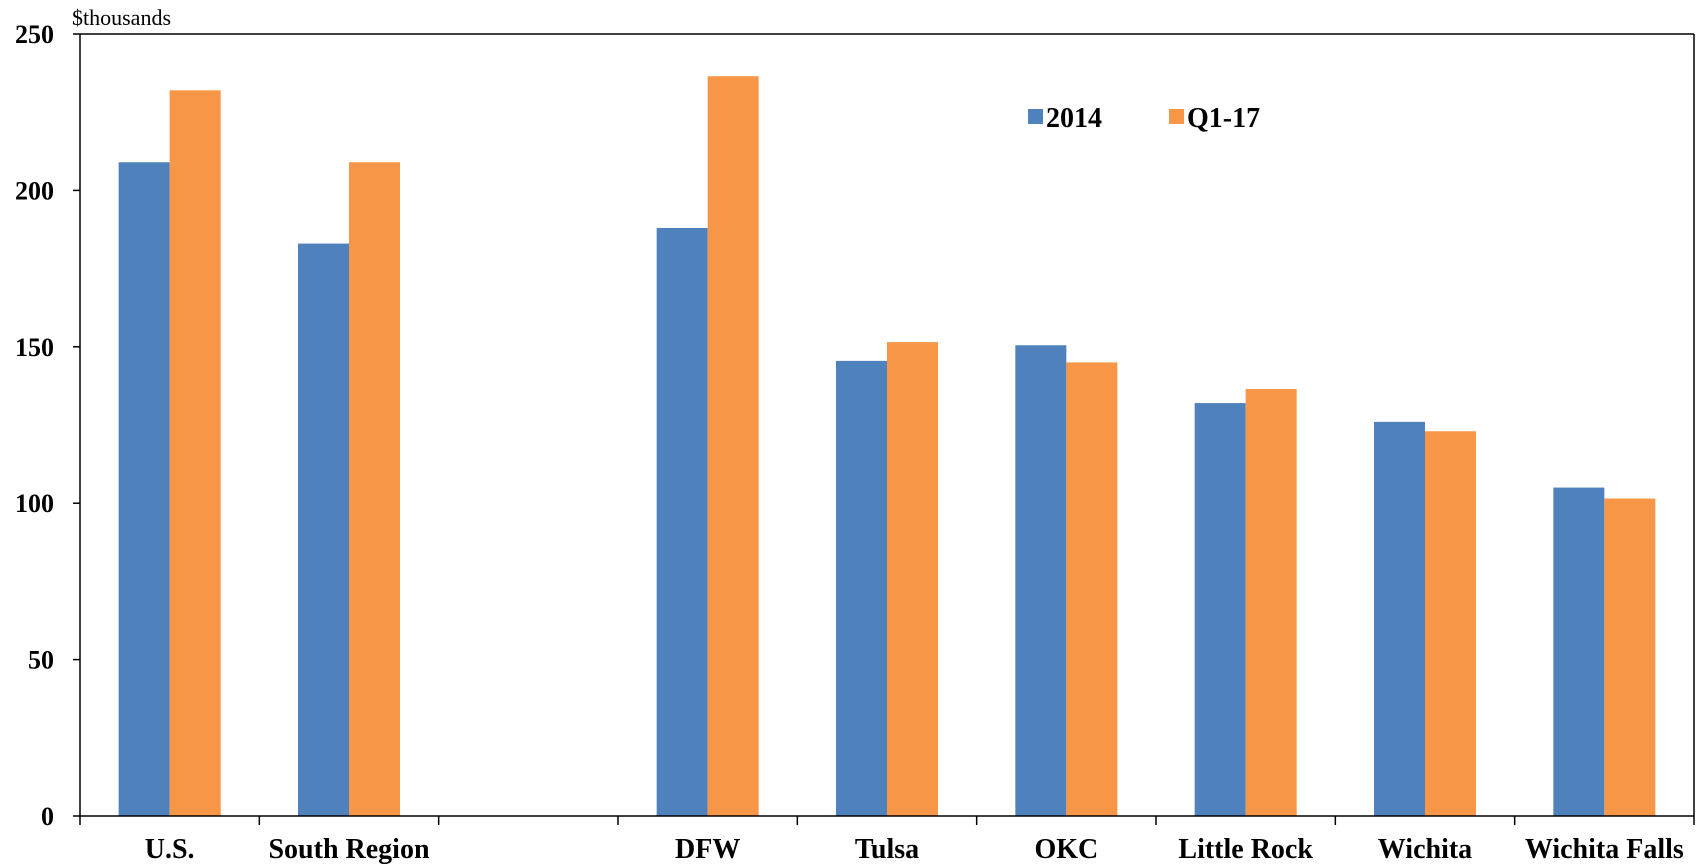 The width and height of the screenshot is (1696, 868). What do you see at coordinates (861, 588) in the screenshot?
I see `bar-tulsa-2014` at bounding box center [861, 588].